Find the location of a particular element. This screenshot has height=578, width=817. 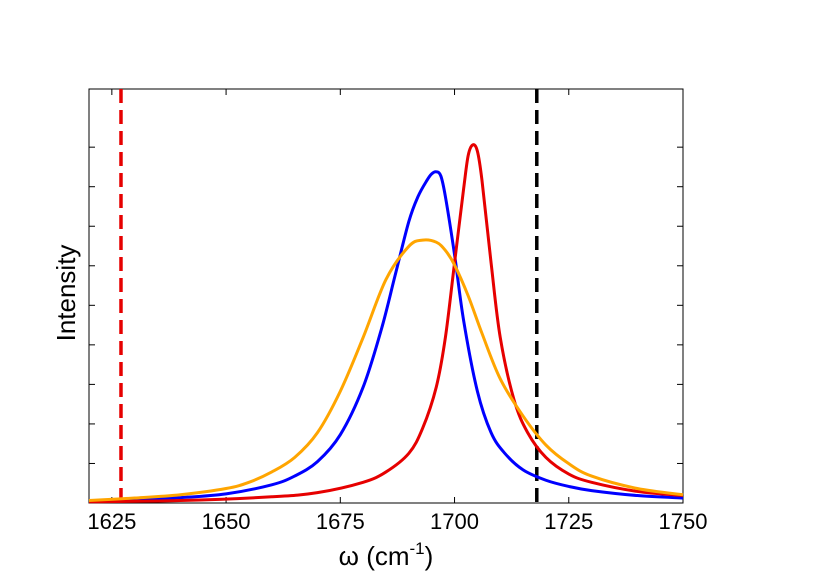

x-axis-label: ω (cm-1) is located at coordinates (386, 555).